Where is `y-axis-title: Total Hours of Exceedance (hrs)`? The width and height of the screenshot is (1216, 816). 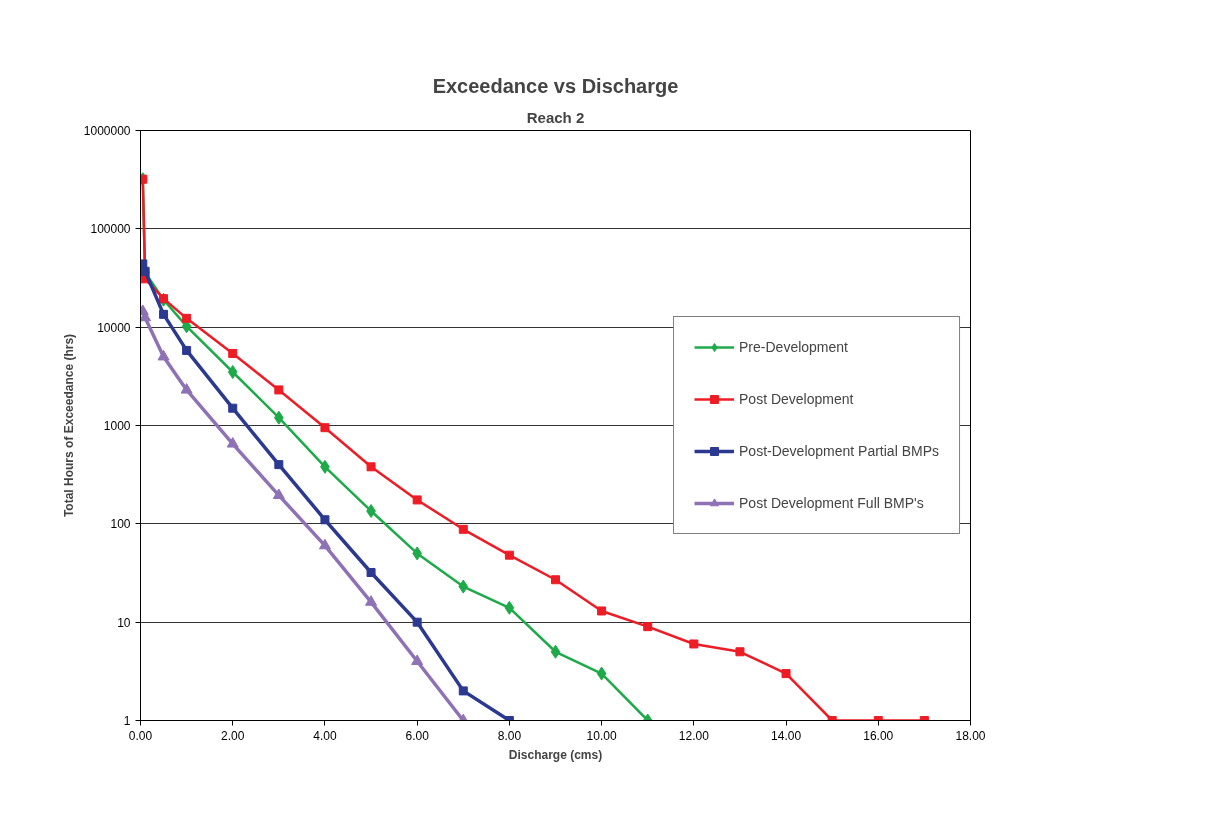 y-axis-title: Total Hours of Exceedance (hrs) is located at coordinates (68, 425).